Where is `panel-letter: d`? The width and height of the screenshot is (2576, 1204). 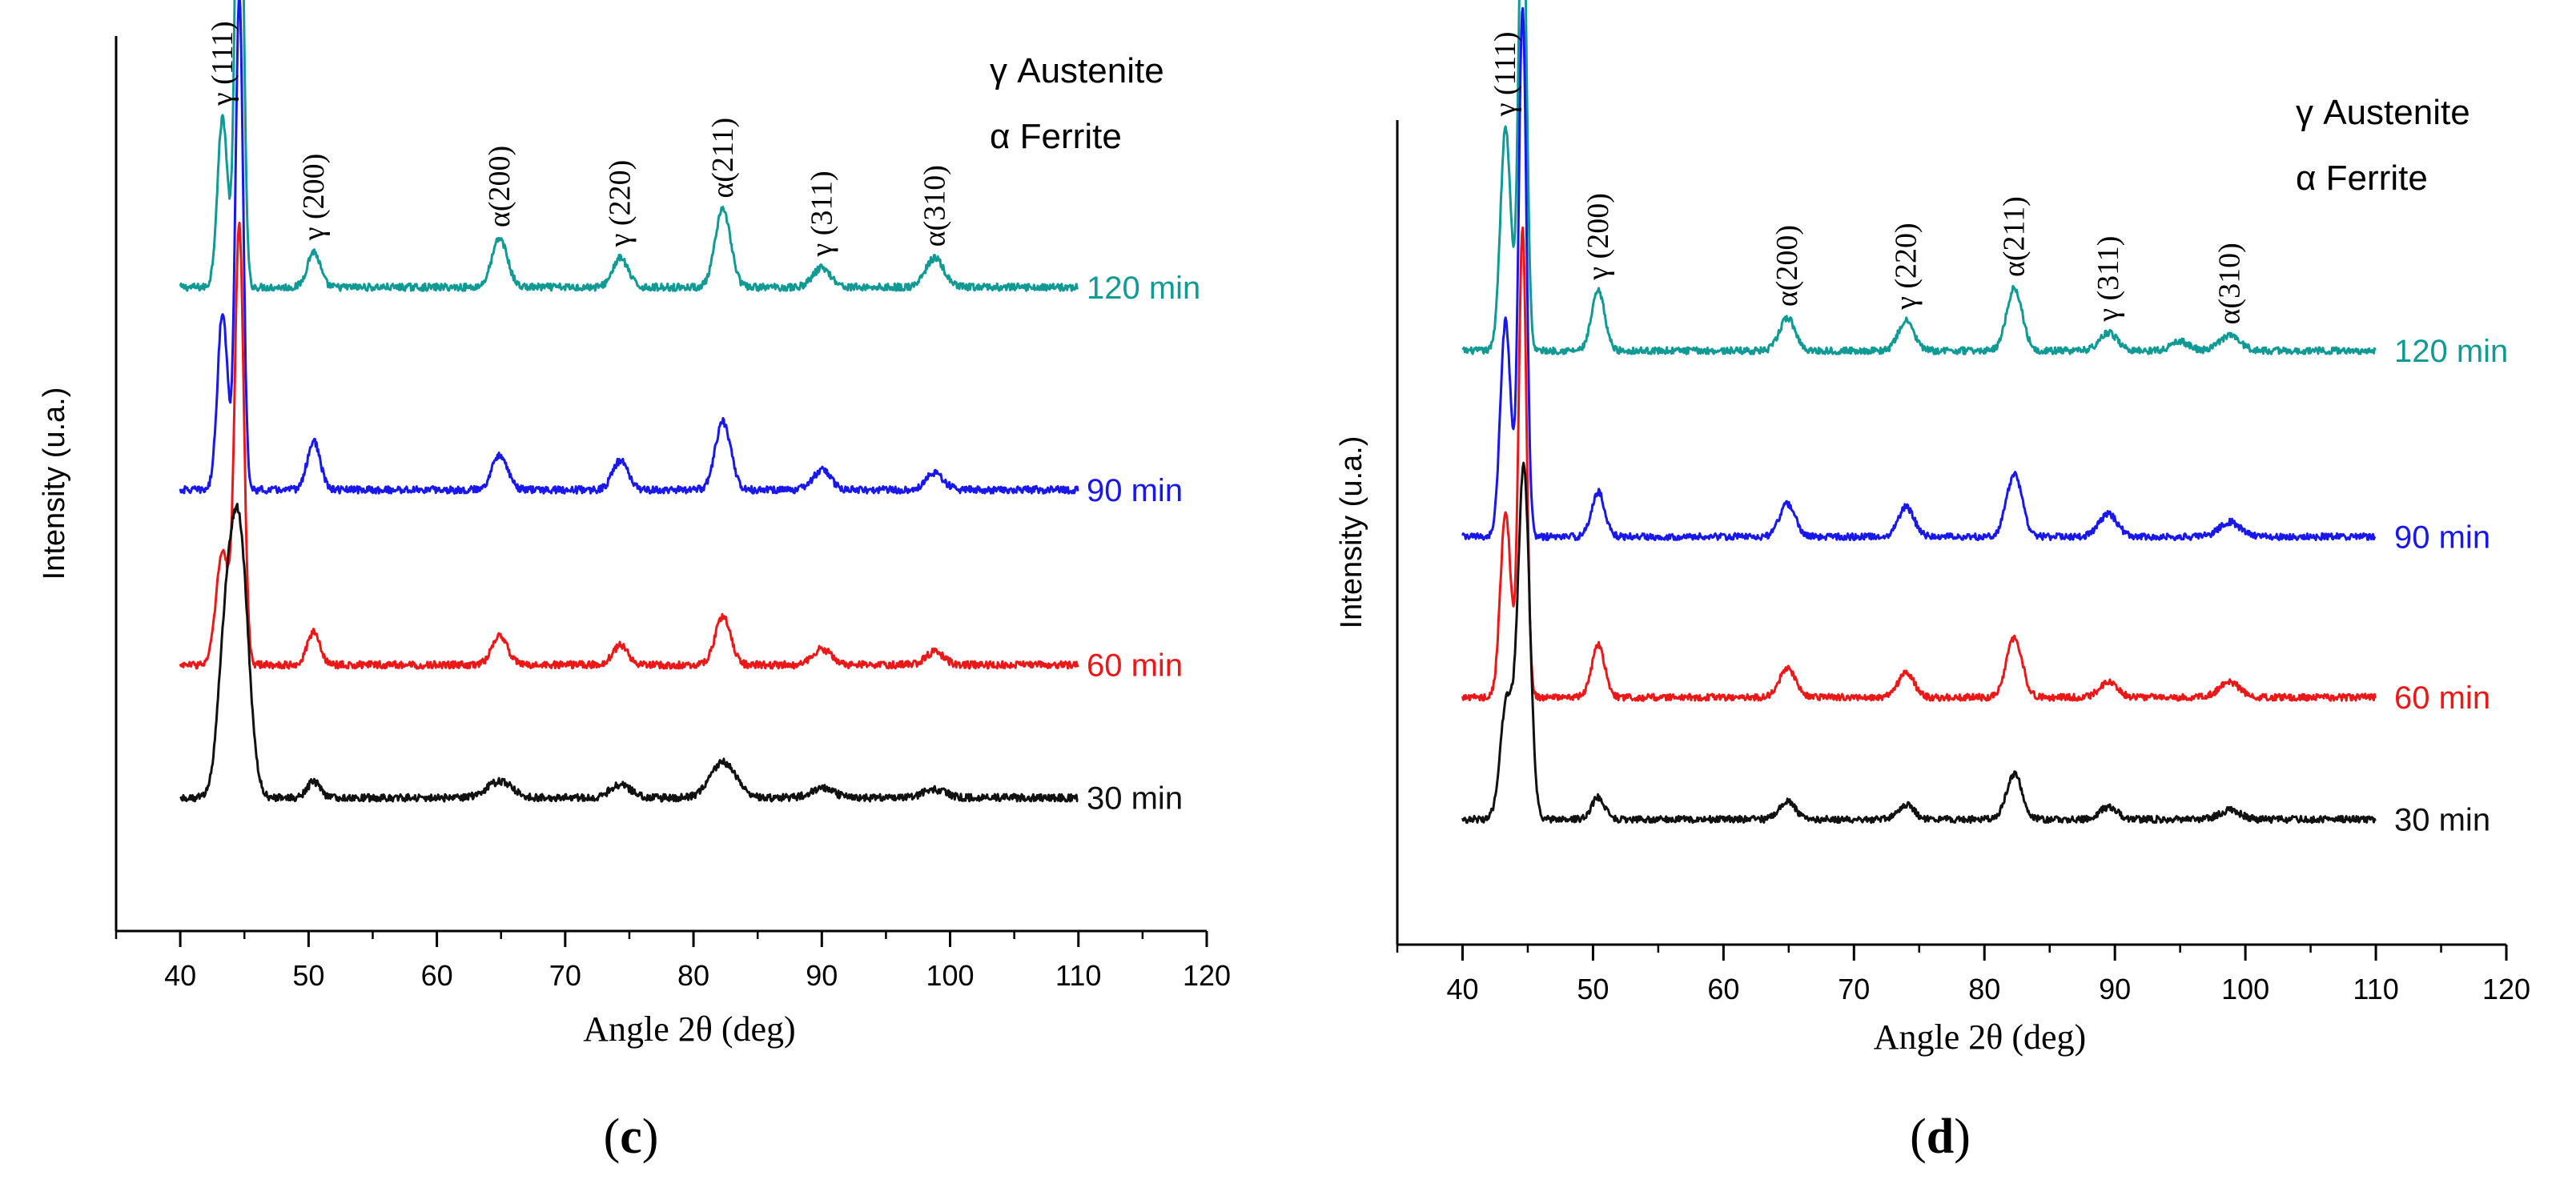 panel-letter: d is located at coordinates (1940, 1137).